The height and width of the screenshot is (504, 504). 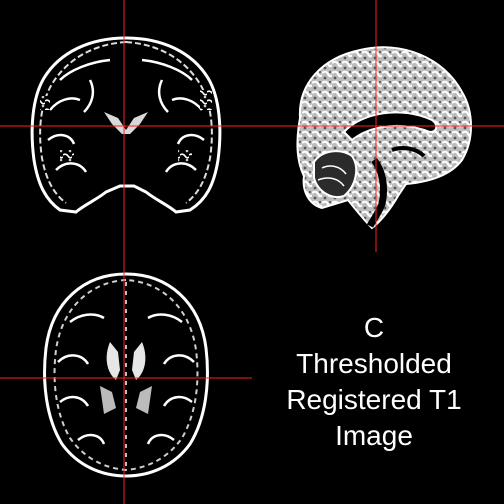 What do you see at coordinates (374, 327) in the screenshot?
I see `panel-letter: C` at bounding box center [374, 327].